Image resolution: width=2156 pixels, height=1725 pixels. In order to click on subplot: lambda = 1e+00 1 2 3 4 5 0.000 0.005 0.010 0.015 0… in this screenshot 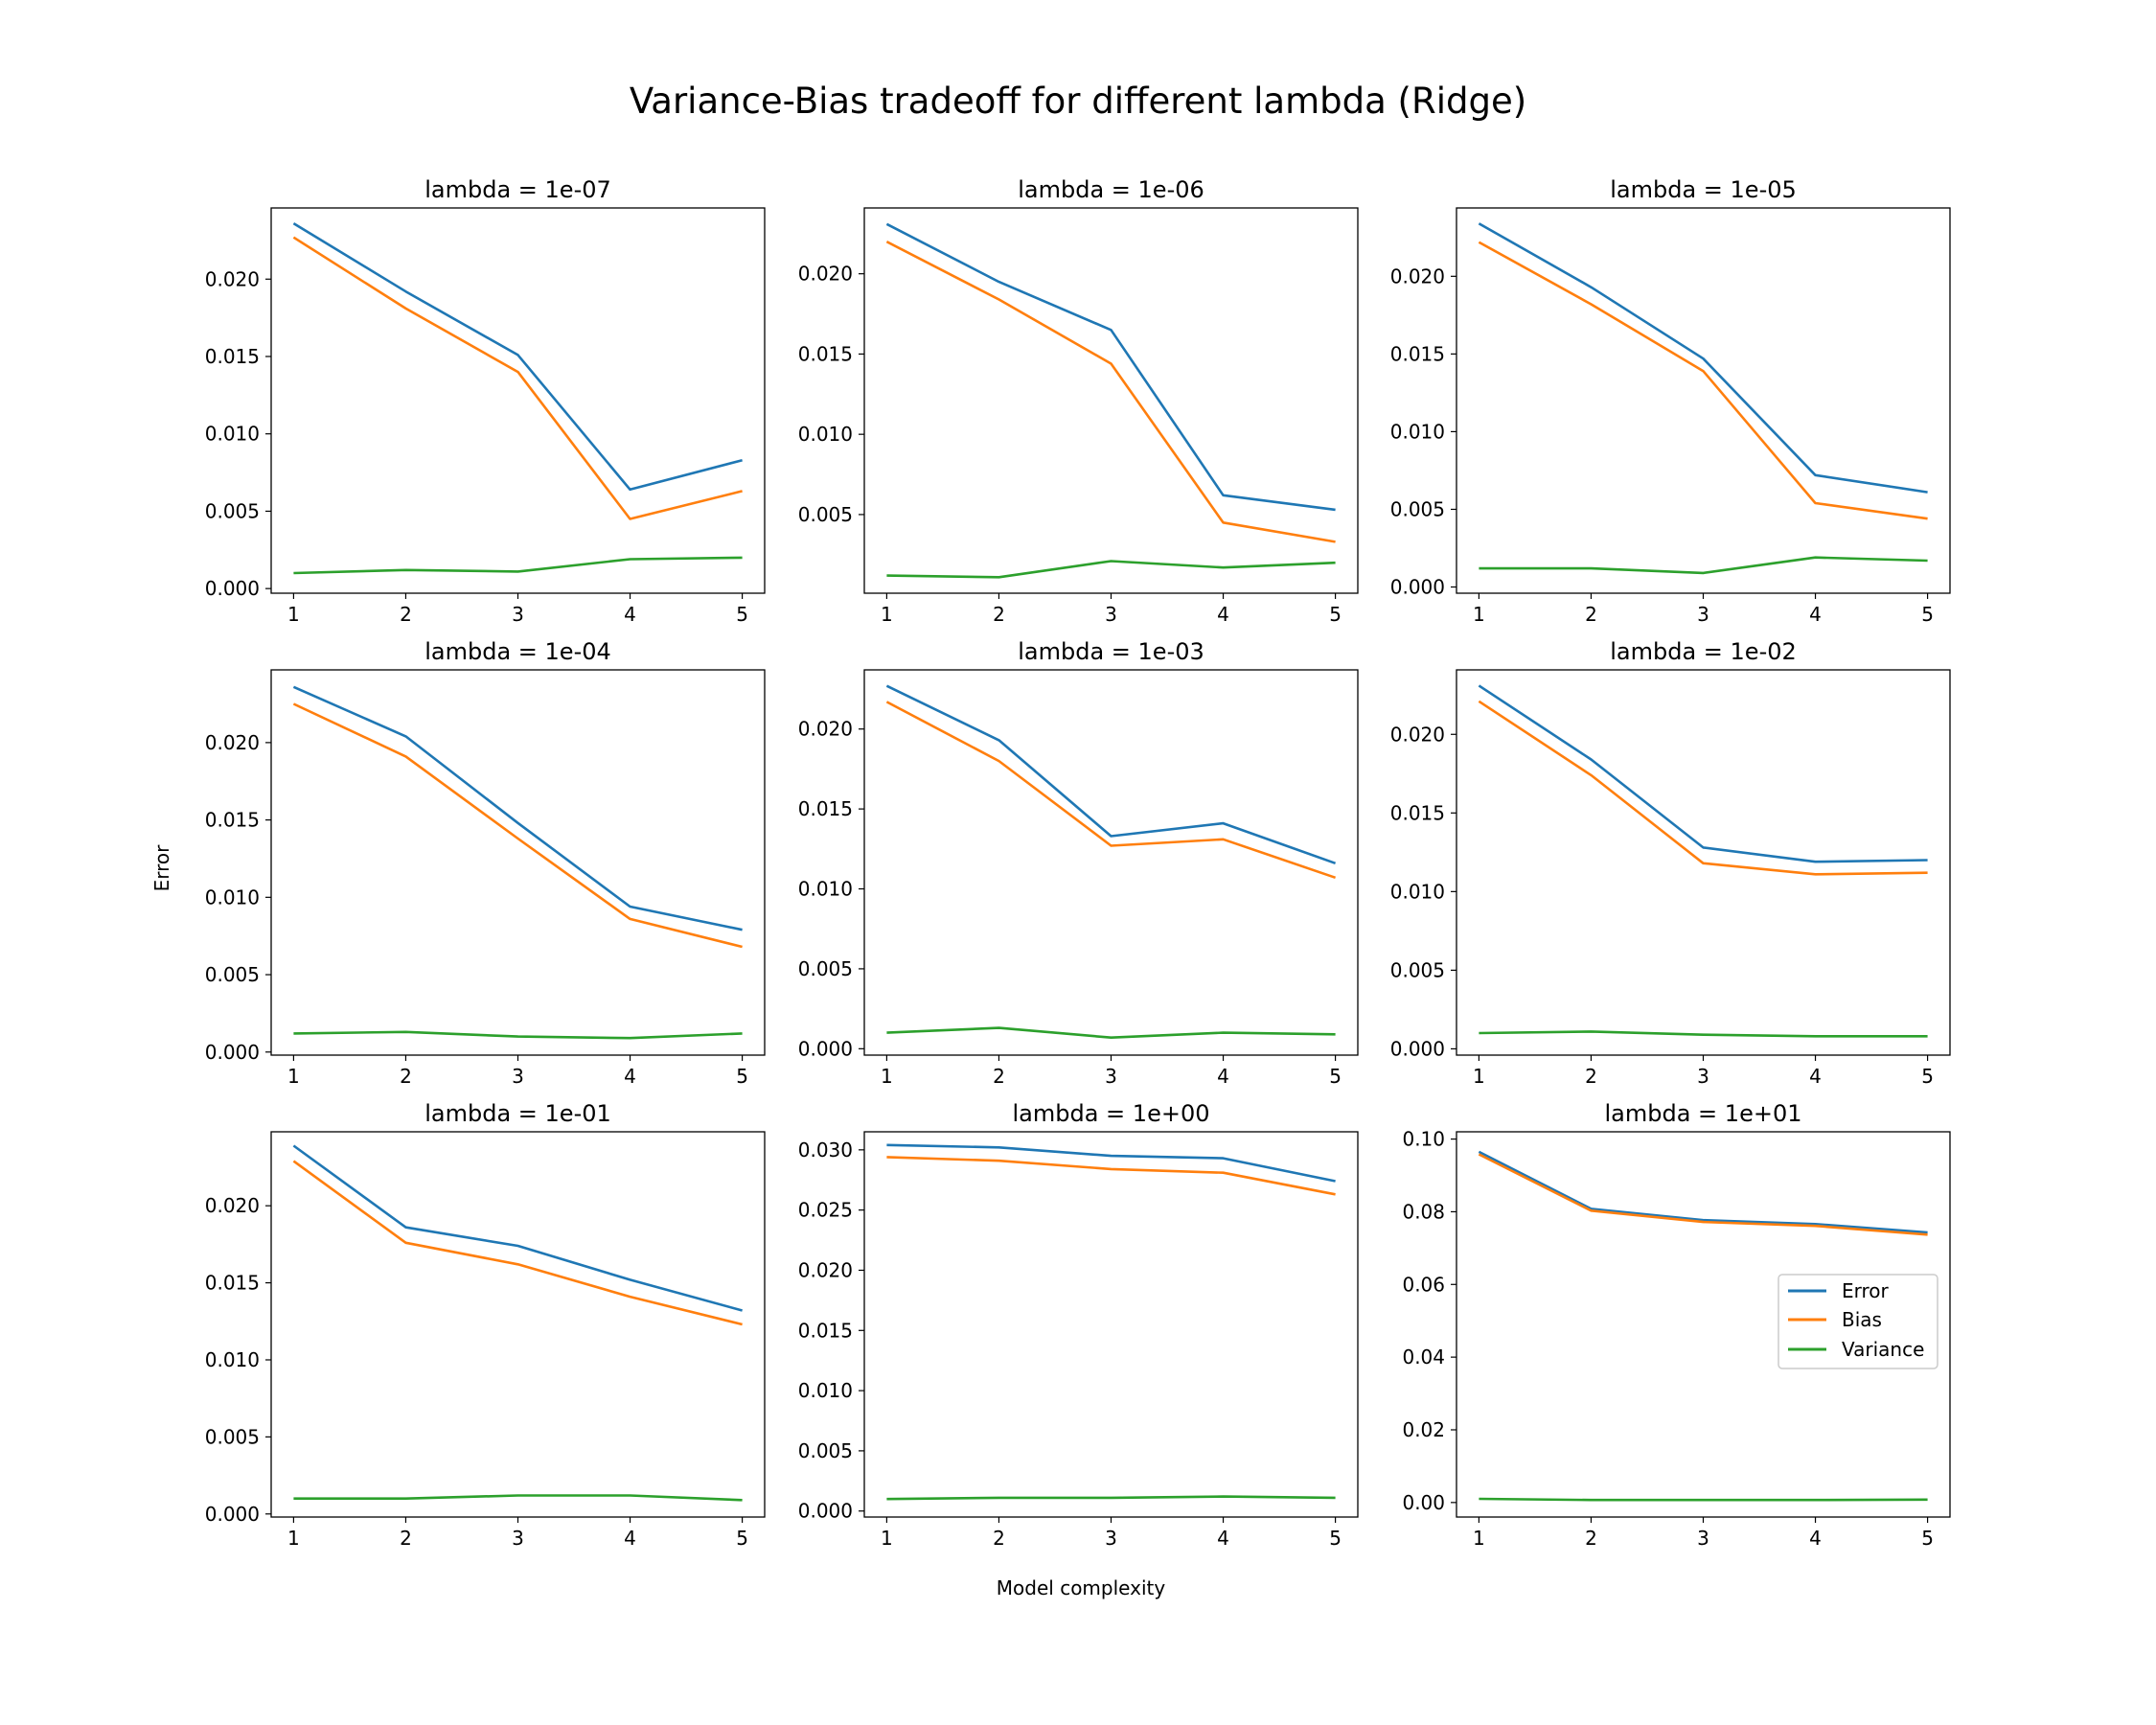, I will do `click(1078, 1325)`.